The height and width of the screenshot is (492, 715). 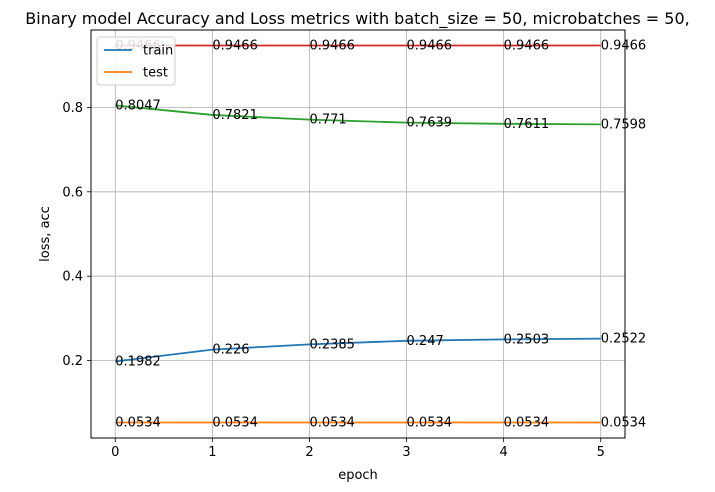 What do you see at coordinates (138, 105) in the screenshot?
I see `data-label: 0.8047` at bounding box center [138, 105].